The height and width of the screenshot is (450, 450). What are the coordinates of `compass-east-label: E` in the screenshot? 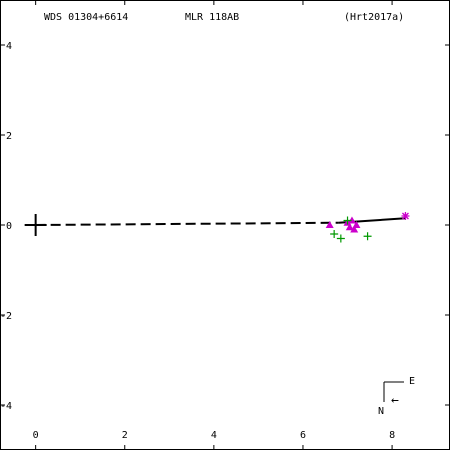 It's located at (412, 381).